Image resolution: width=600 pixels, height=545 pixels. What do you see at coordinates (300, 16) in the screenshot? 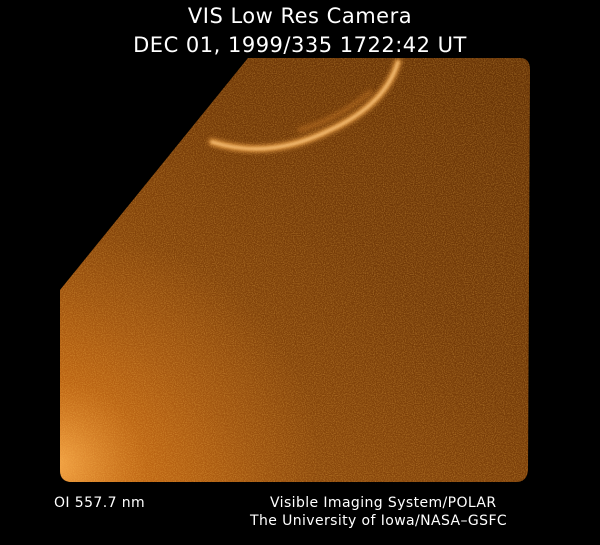
I see `title-line-1: VIS Low Res Camera` at bounding box center [300, 16].